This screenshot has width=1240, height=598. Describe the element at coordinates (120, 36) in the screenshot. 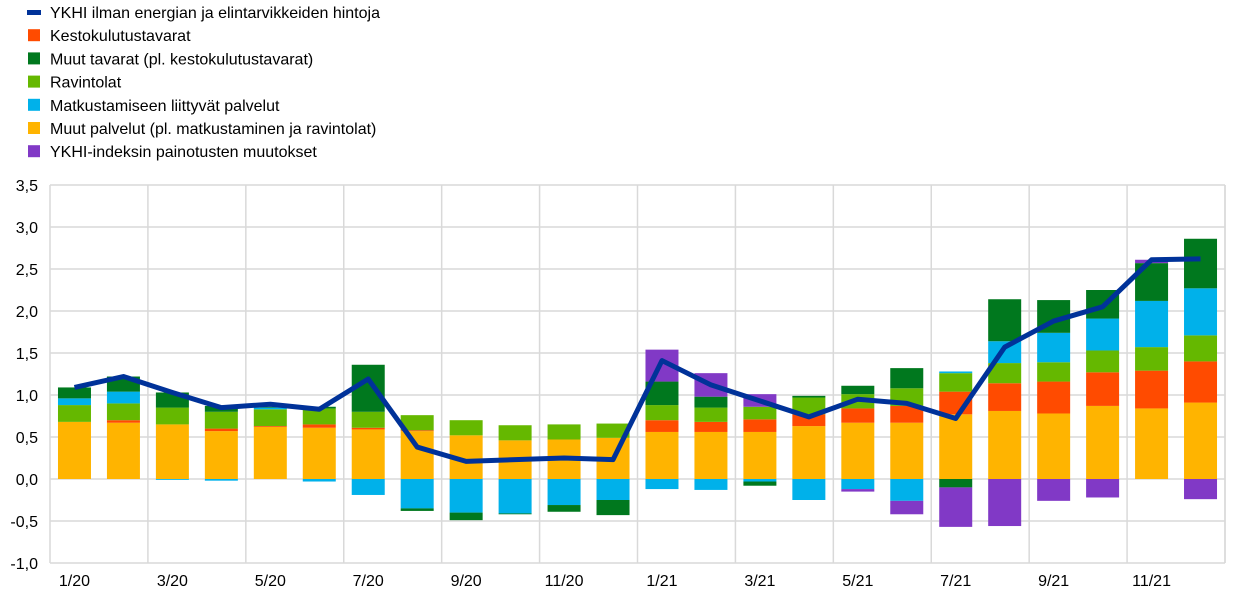

I see `legend-label: Kestokulutustavarat` at that location.